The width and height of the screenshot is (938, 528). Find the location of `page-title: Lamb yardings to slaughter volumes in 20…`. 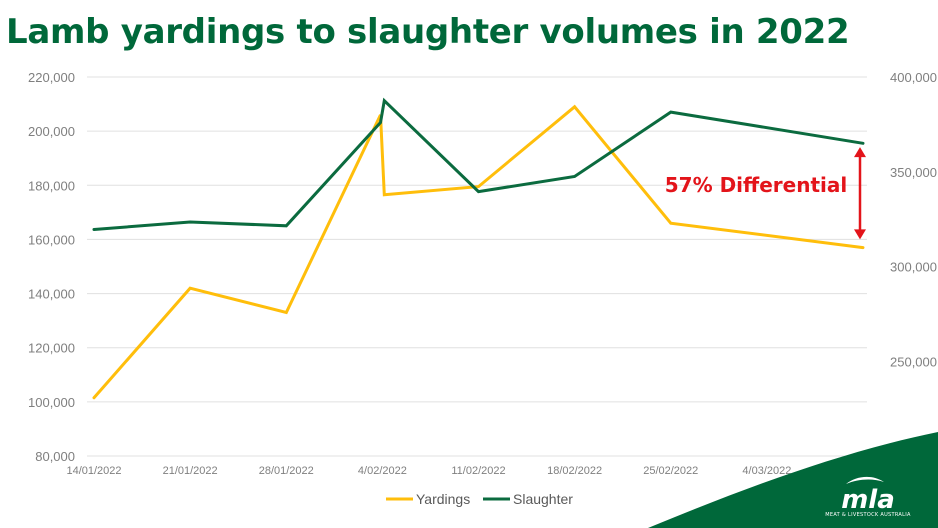

page-title: Lamb yardings to slaughter volumes in 20… is located at coordinates (428, 32).